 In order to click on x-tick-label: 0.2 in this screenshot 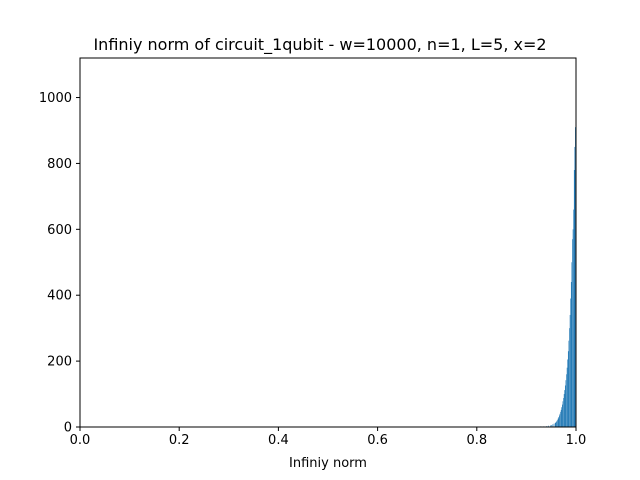, I will do `click(179, 440)`.